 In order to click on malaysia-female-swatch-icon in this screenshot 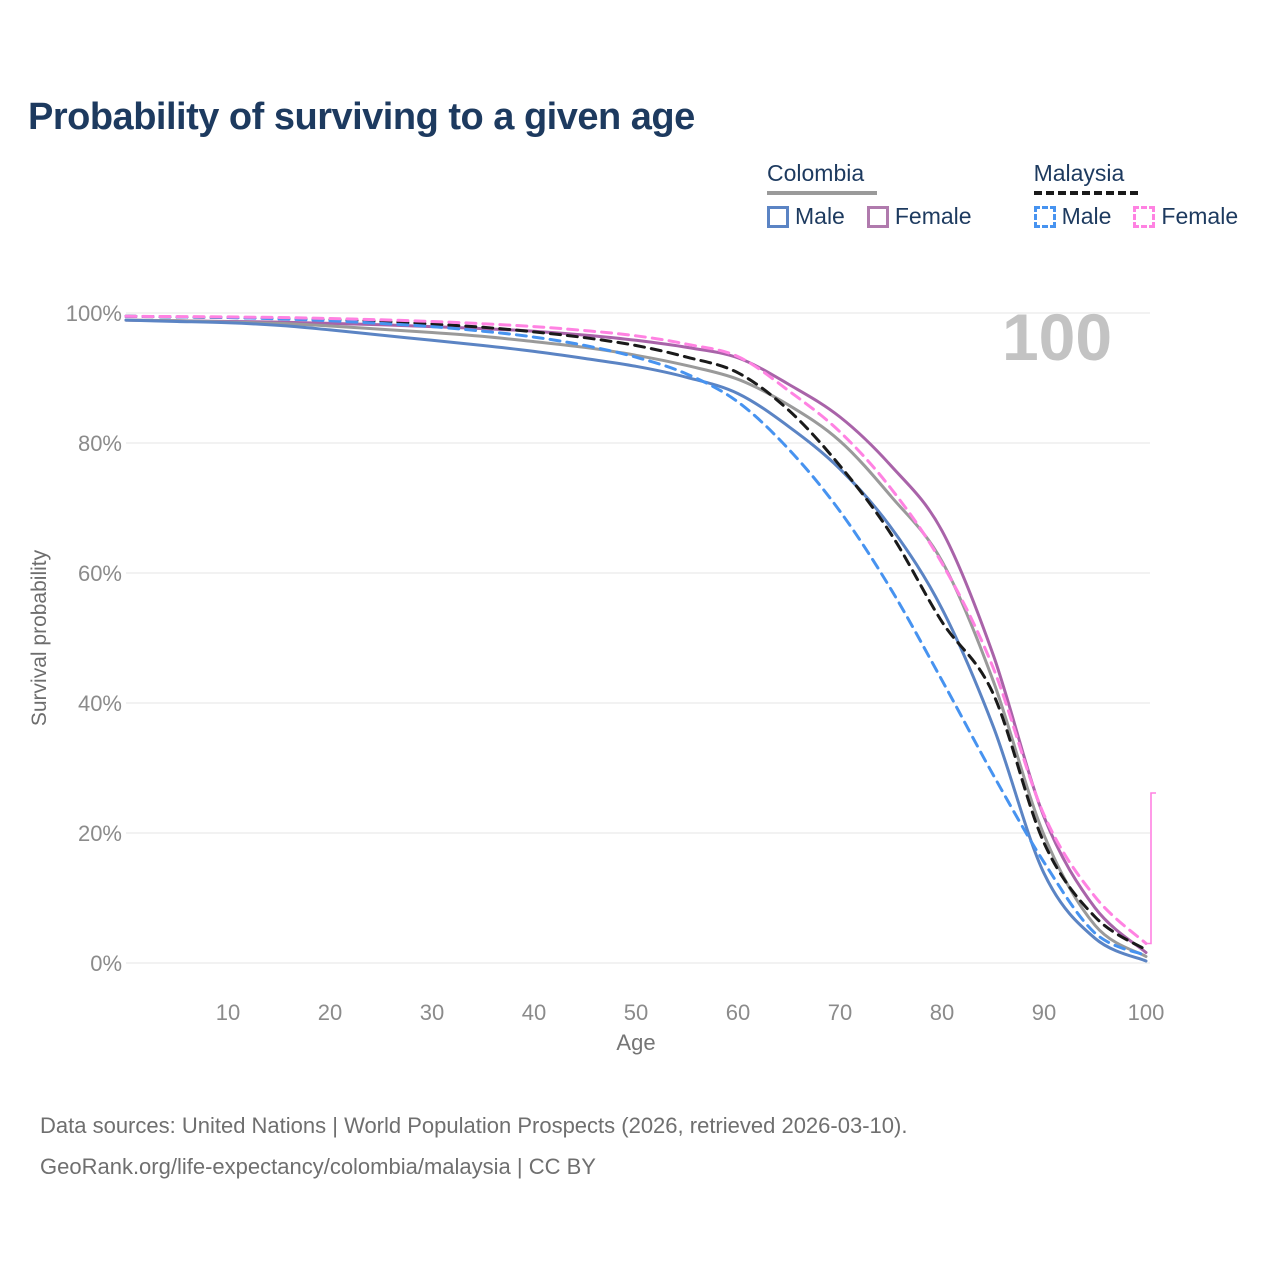, I will do `click(1144, 216)`.